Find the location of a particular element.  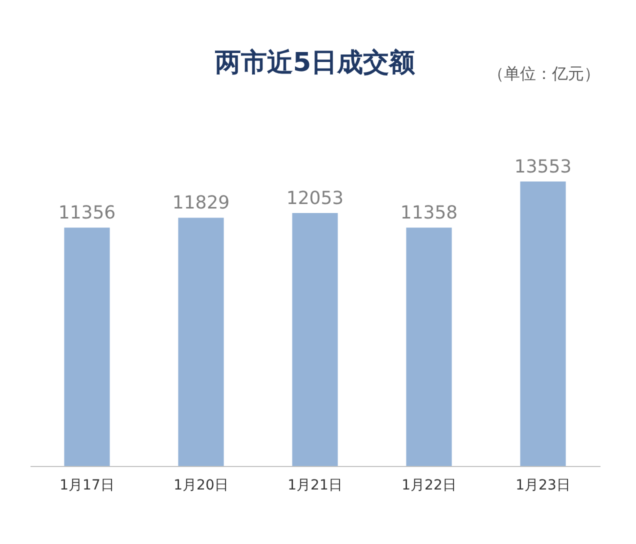

data-label: 12053 is located at coordinates (315, 199).